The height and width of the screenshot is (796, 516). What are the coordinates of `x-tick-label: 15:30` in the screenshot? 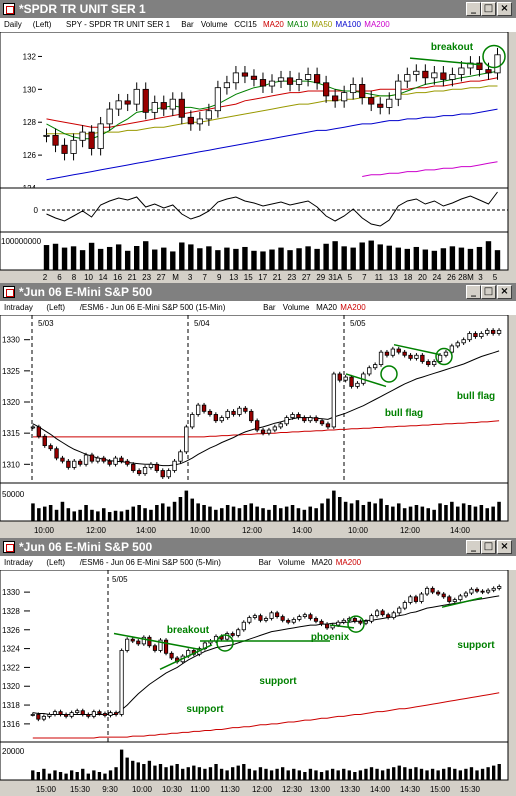 It's located at (470, 789).